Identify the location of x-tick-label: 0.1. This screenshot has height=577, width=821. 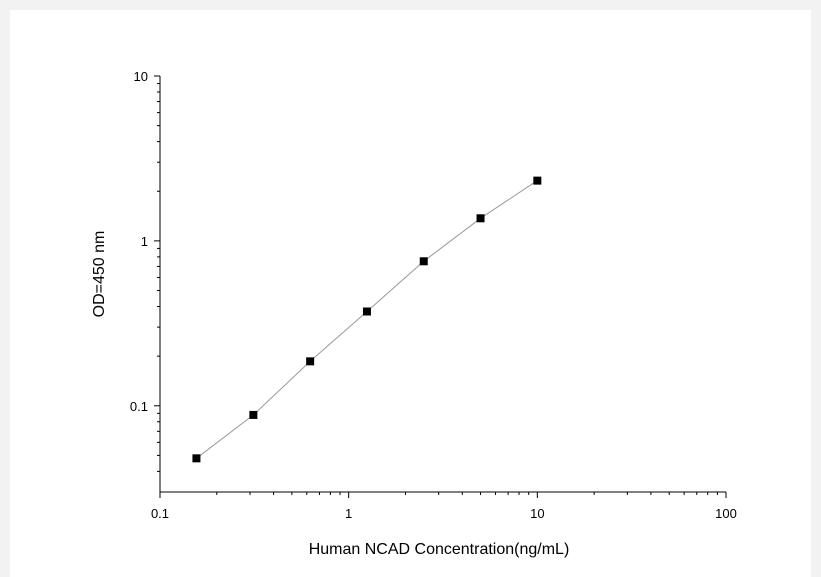
(160, 513).